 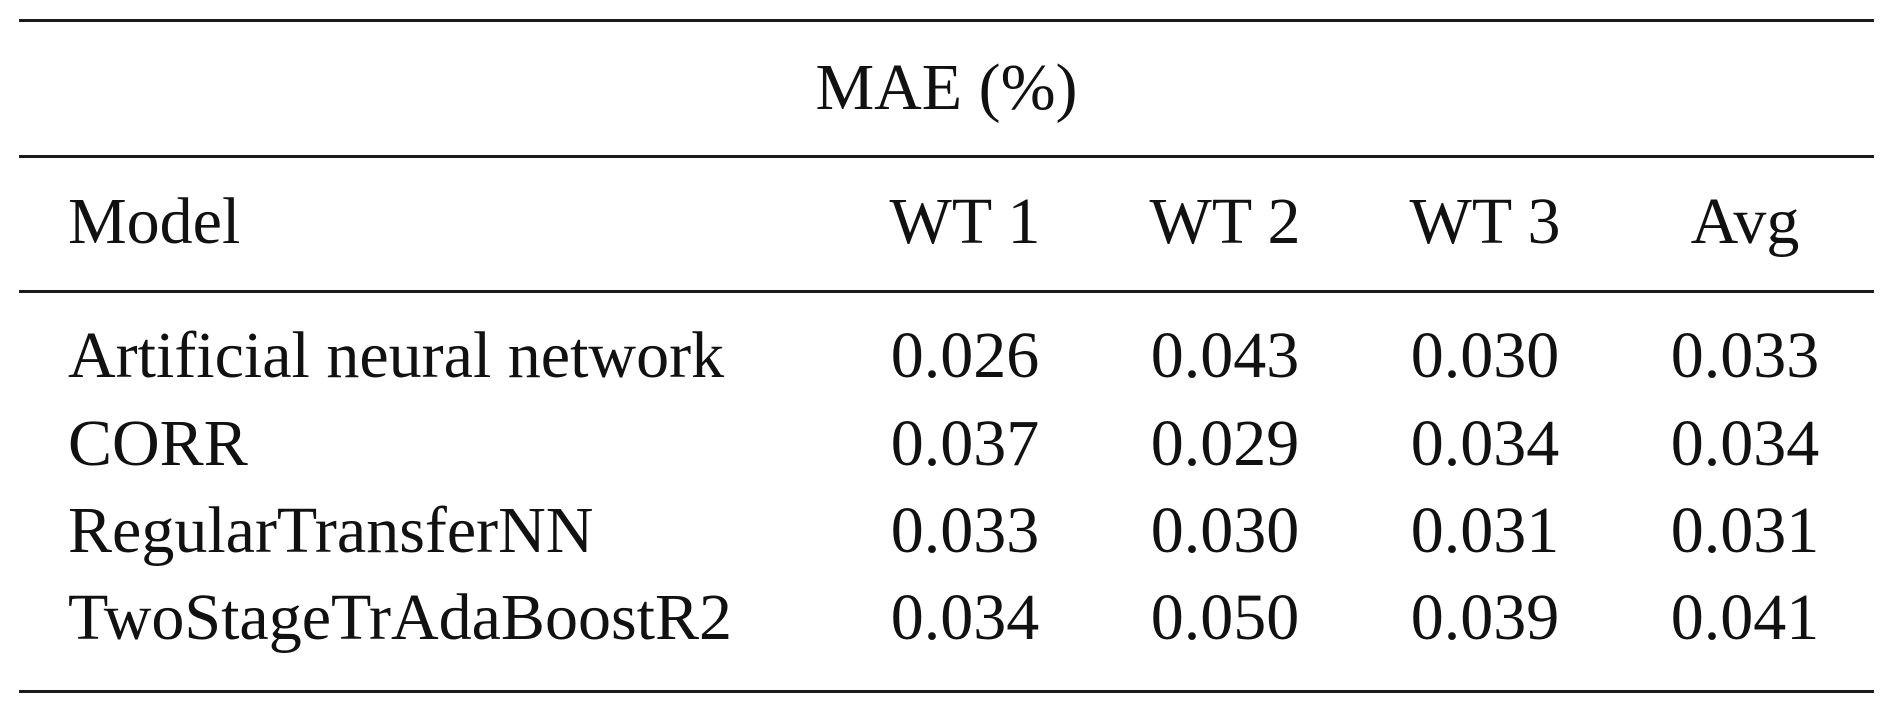 What do you see at coordinates (946, 87) in the screenshot?
I see `table-caption: MAE (%)` at bounding box center [946, 87].